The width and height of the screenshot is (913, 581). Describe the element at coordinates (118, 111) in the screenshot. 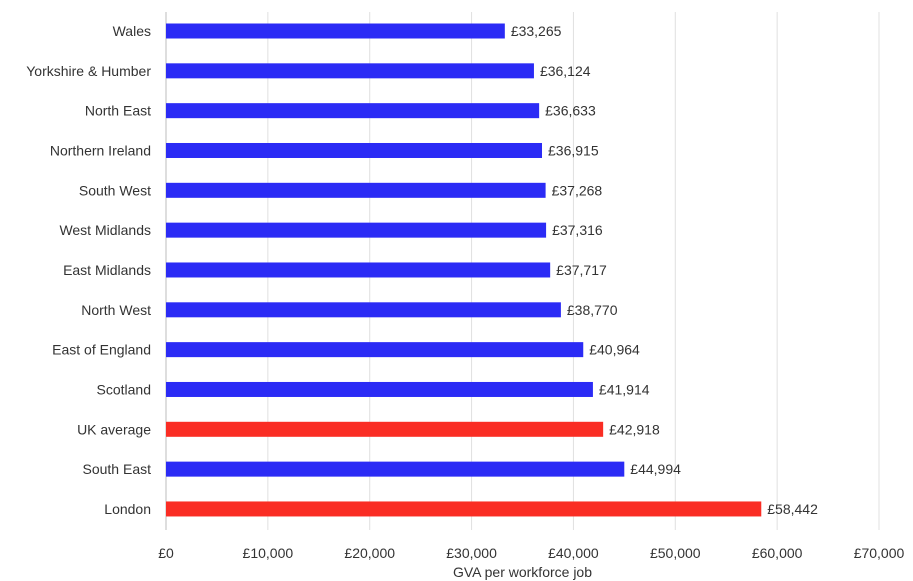

I see `category-label-2: North East` at that location.